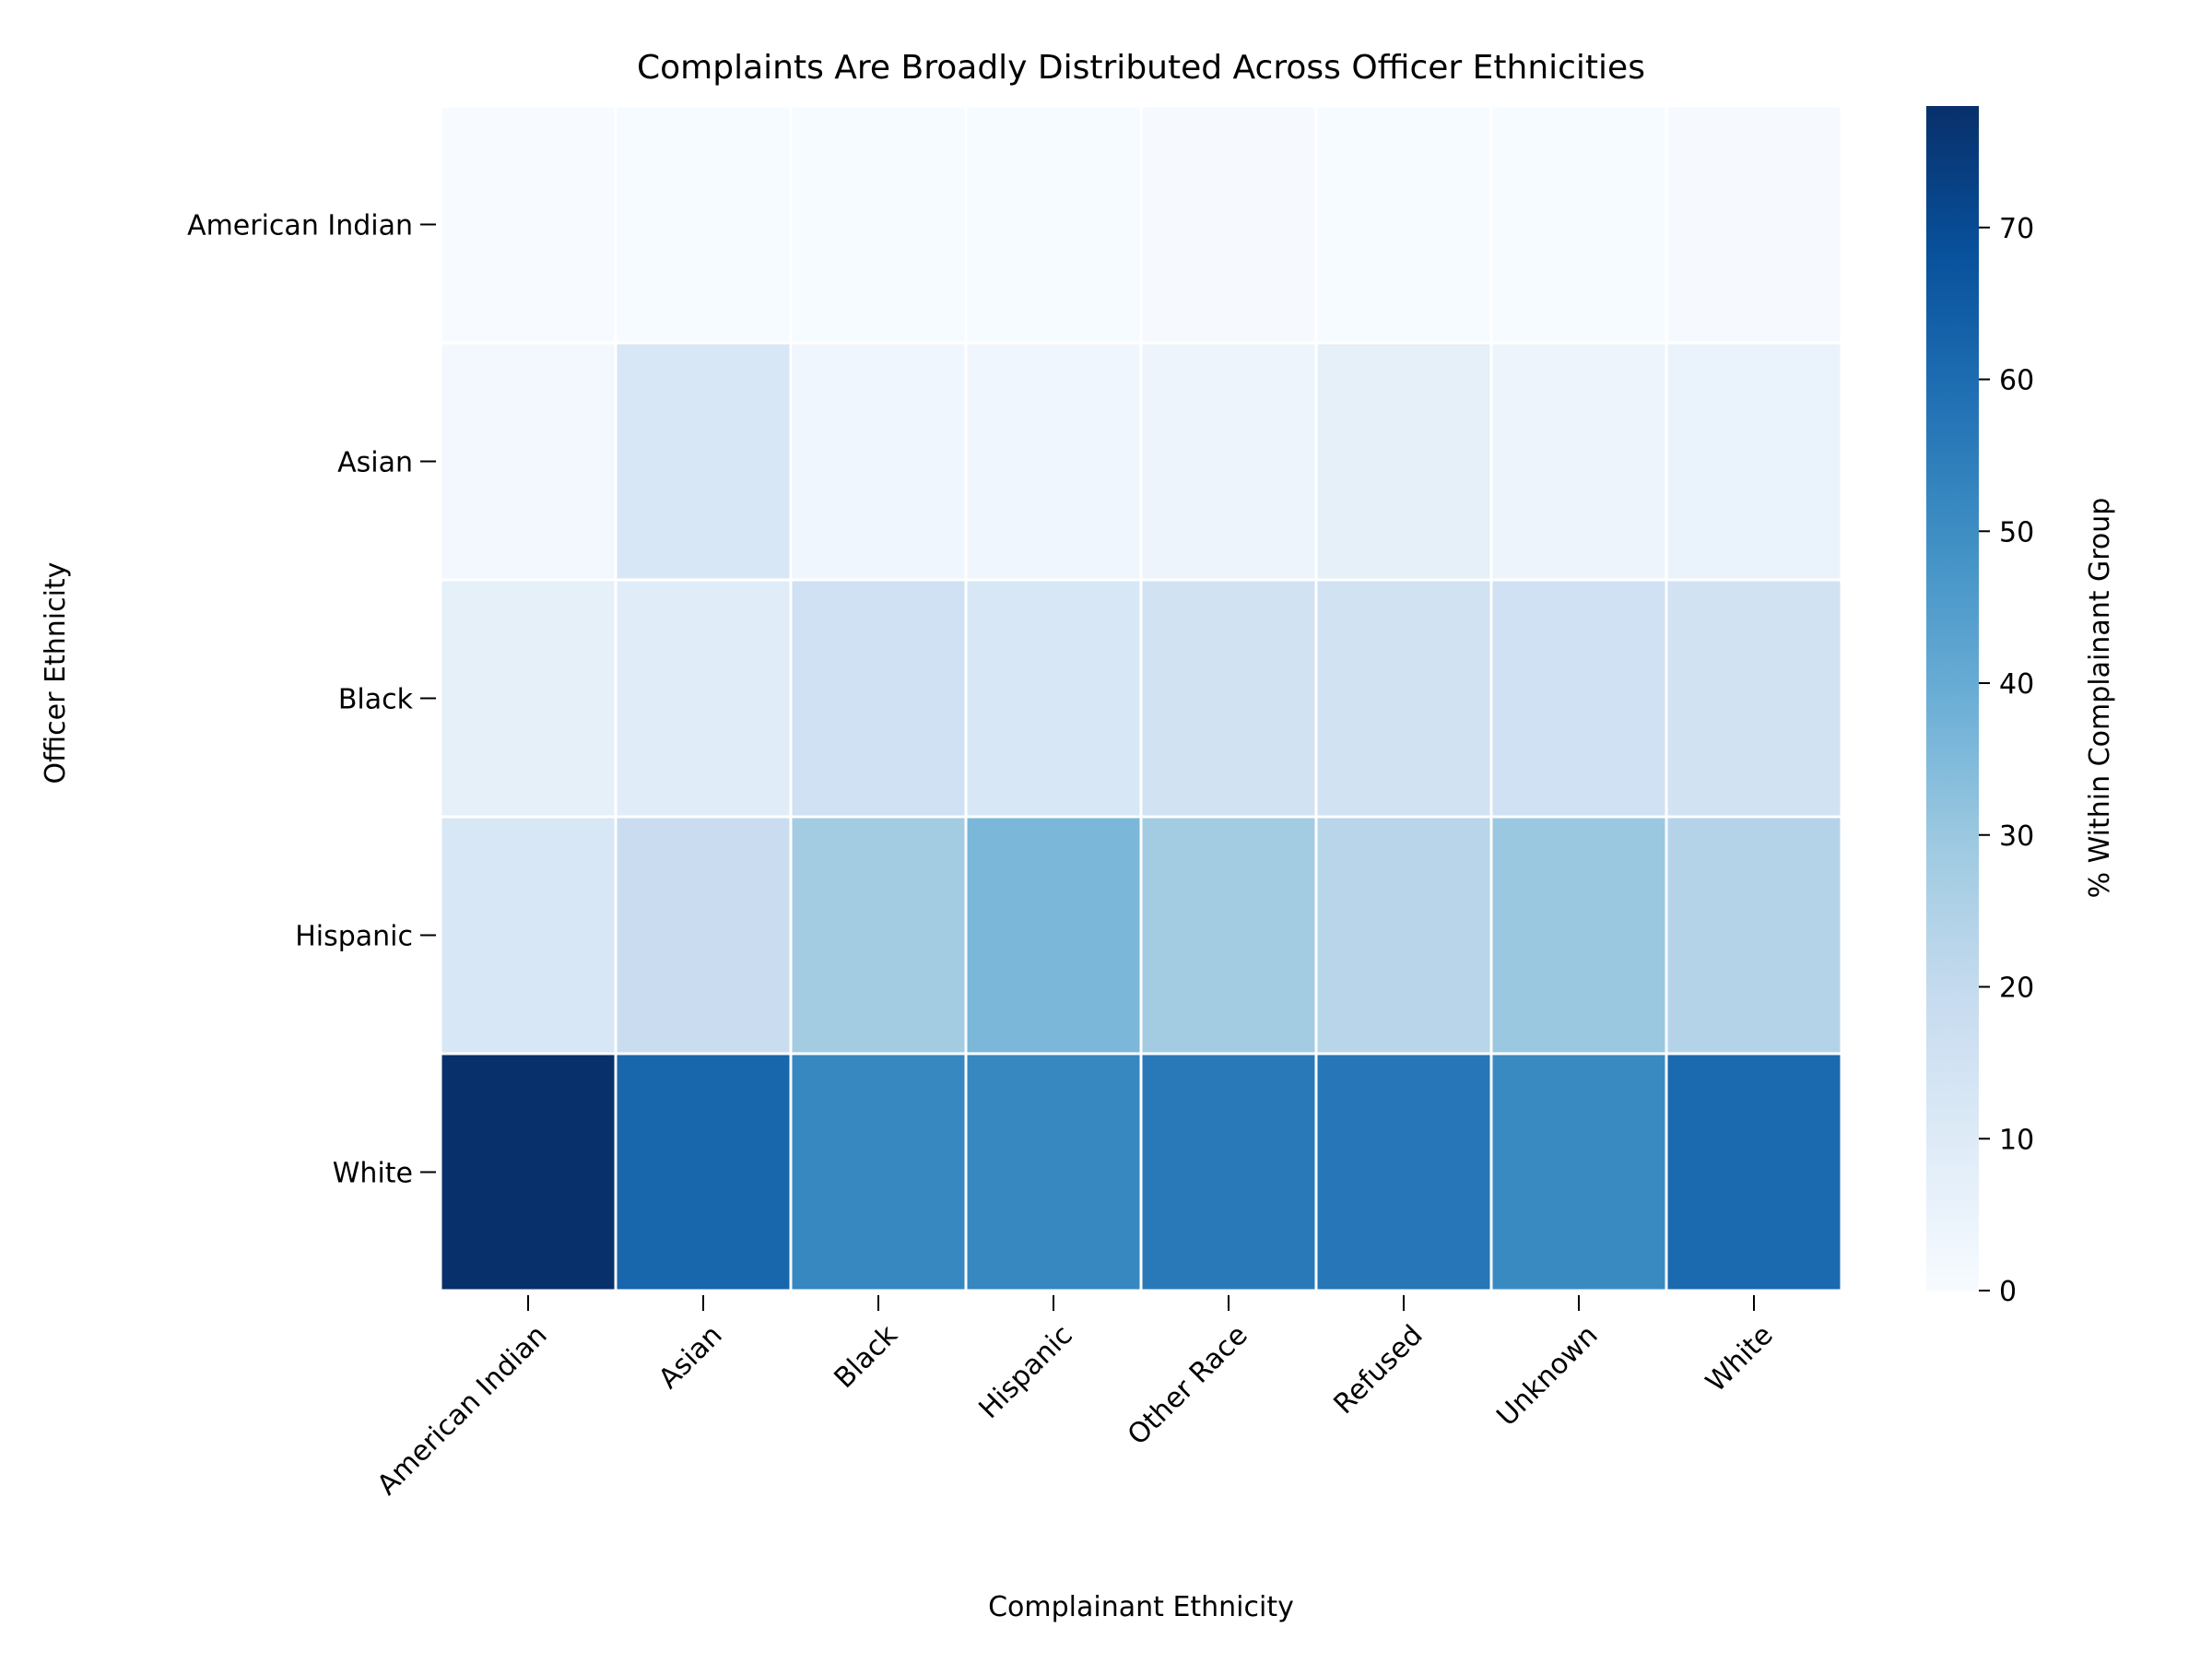 This screenshot has width=2212, height=1663. Describe the element at coordinates (1053, 1172) in the screenshot. I see `heatmap-cell-white-hispanic` at that location.